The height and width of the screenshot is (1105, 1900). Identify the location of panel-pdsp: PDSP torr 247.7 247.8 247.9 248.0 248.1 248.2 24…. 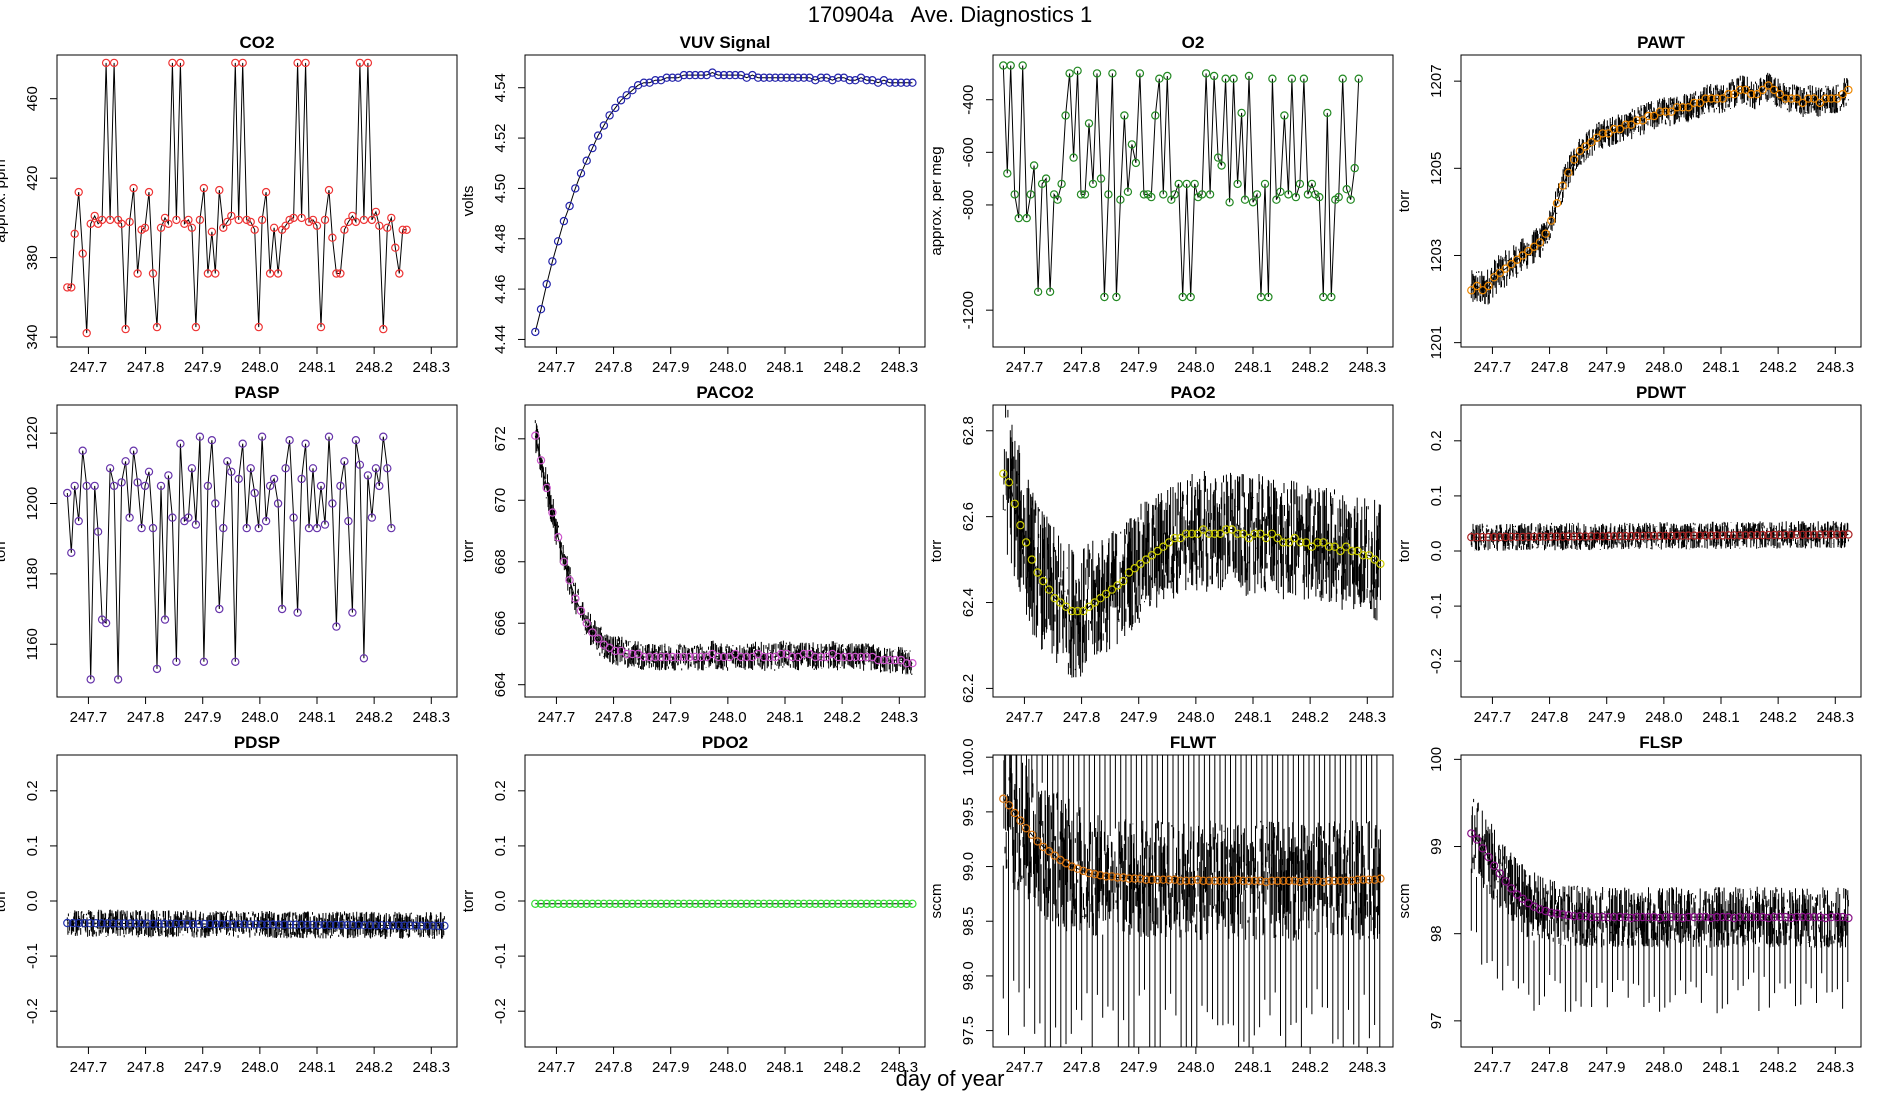
(229, 904).